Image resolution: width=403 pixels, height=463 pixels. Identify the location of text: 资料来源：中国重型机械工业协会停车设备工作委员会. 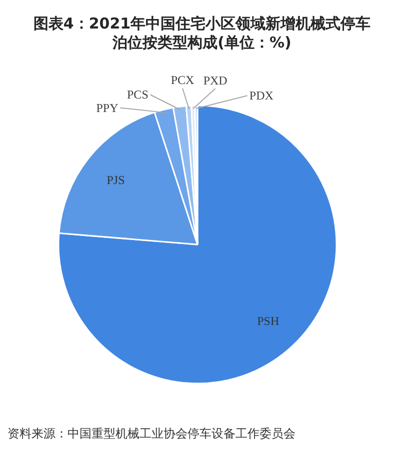
(152, 433).